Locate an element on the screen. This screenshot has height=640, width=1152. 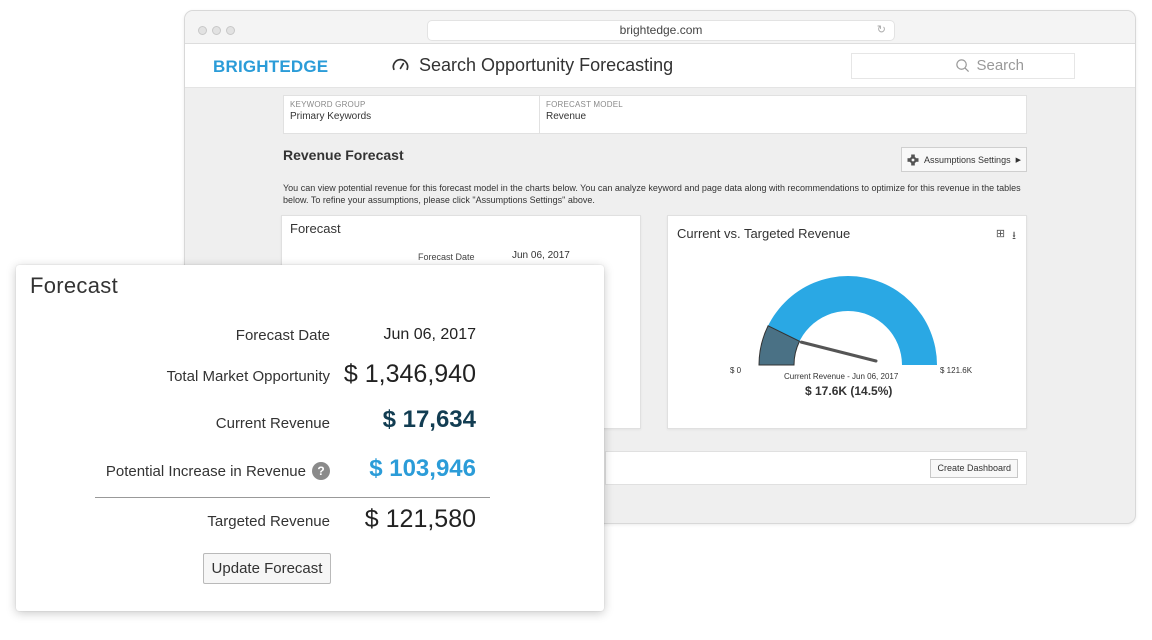
close-window-button is located at coordinates (202, 30).